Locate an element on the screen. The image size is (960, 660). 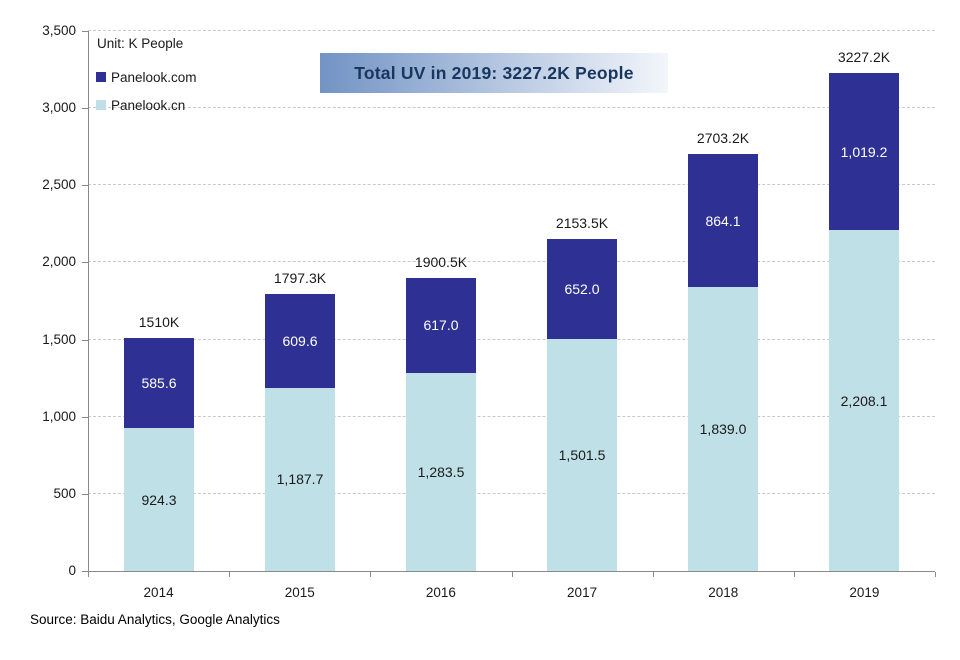
bar-value-label: 1,187.7 is located at coordinates (300, 479).